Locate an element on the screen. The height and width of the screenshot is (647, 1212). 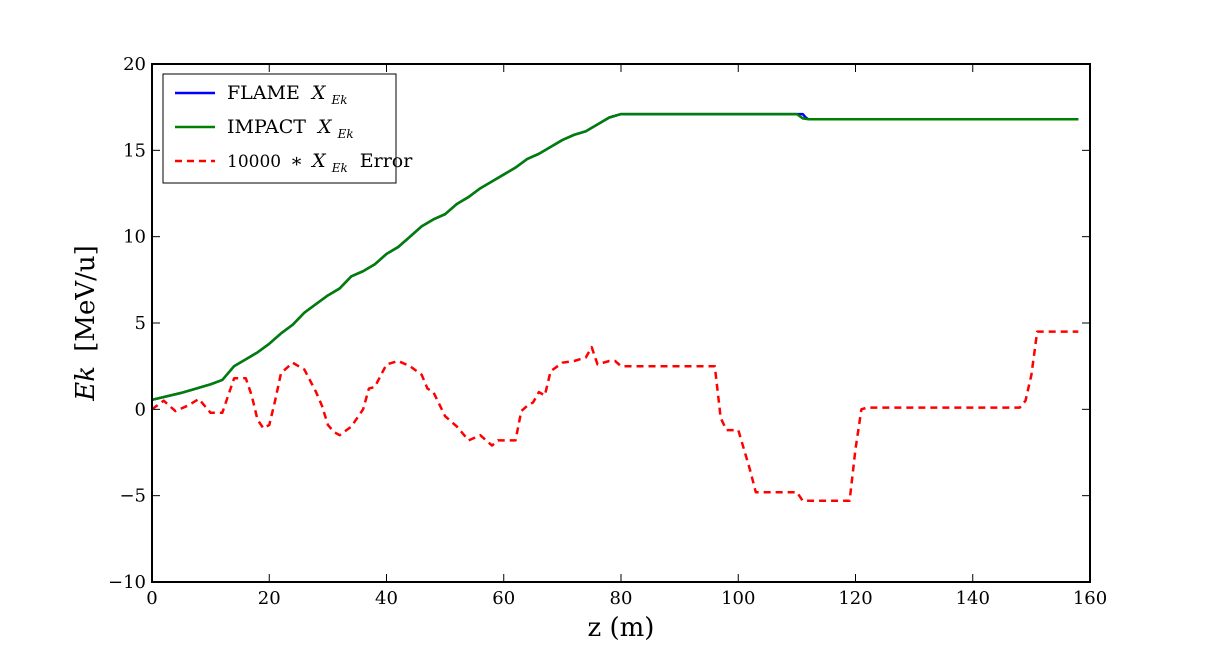
y-tick-label: −5 is located at coordinates (132, 496).